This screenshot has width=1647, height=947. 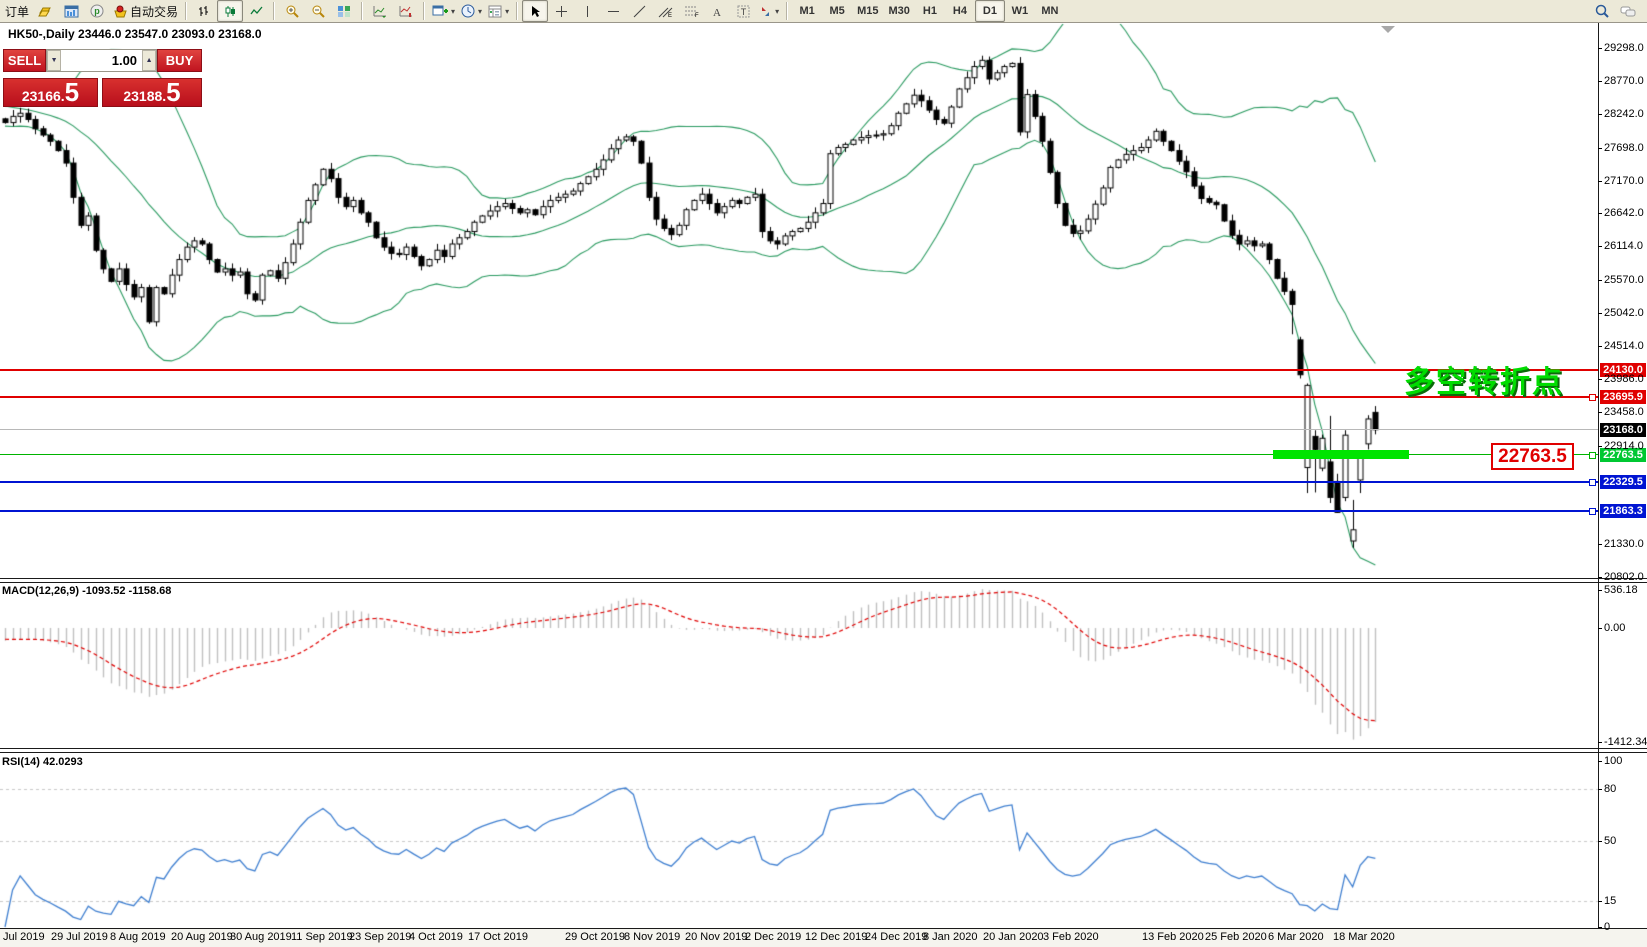 I want to click on one-click-trading-panel: SELL ▼ 1.00 ▲ BUY 23166. 5 23188. 5, so click(x=102, y=78).